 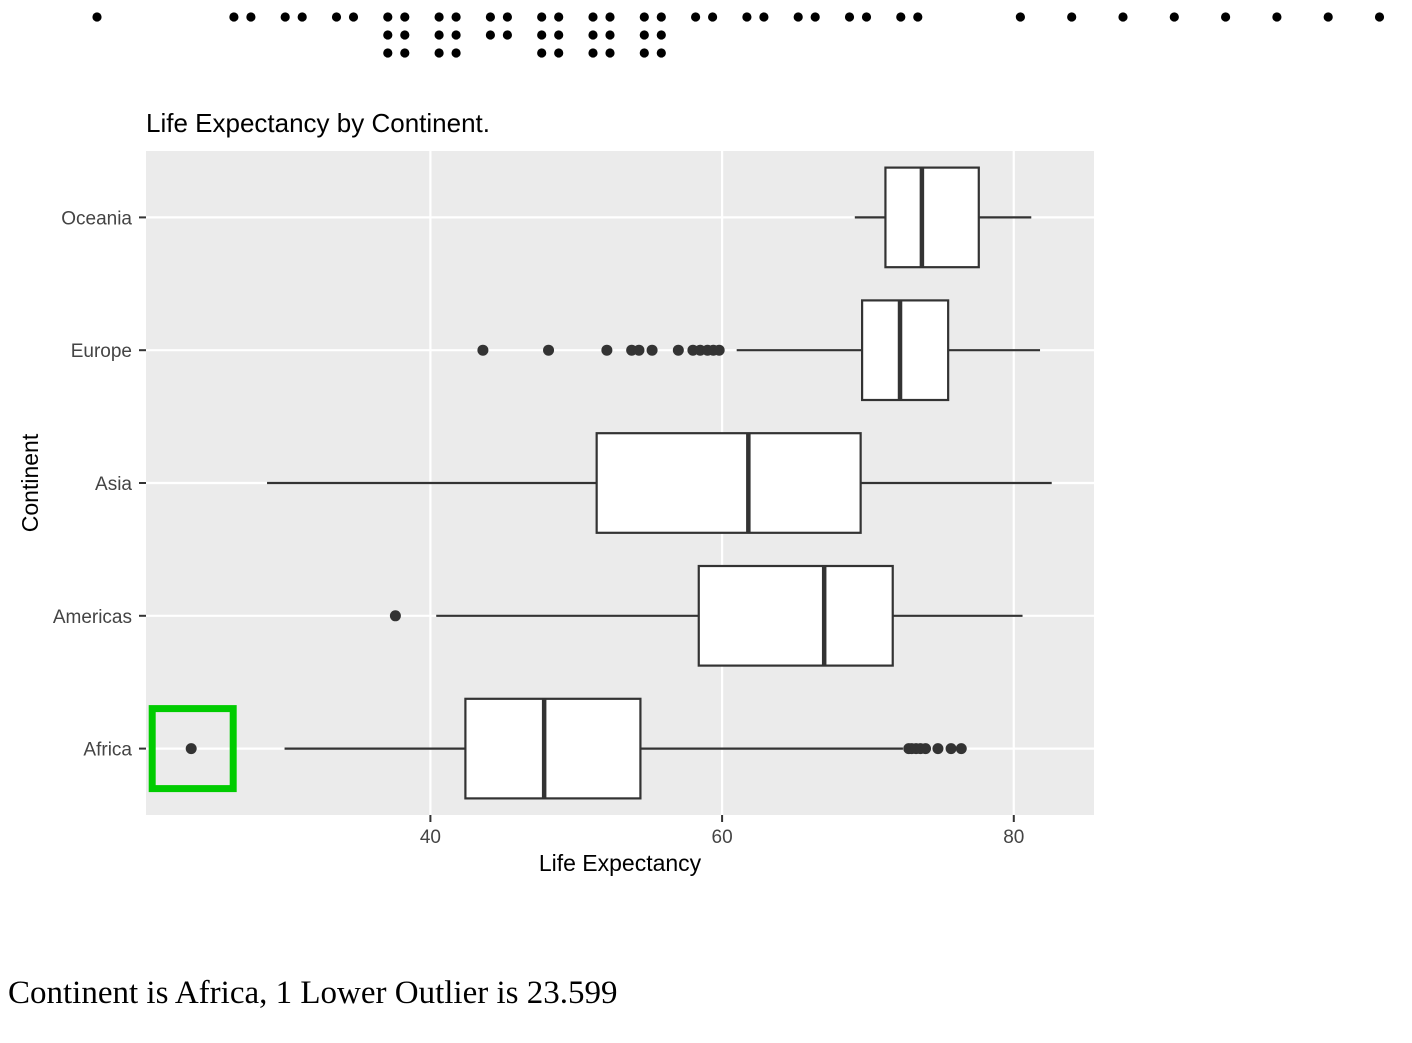 What do you see at coordinates (318, 123) in the screenshot?
I see `chart-title: Life Expectancy by Continent.` at bounding box center [318, 123].